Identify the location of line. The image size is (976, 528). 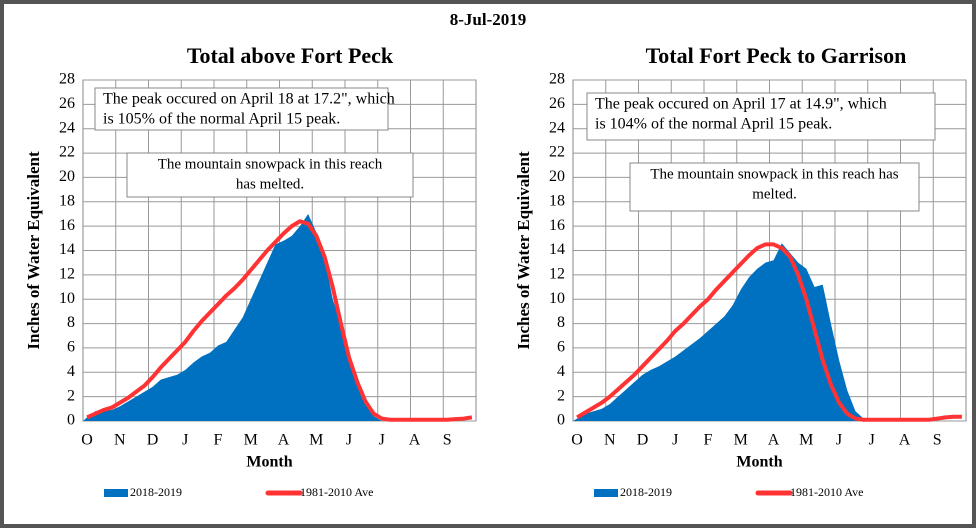
(769, 332).